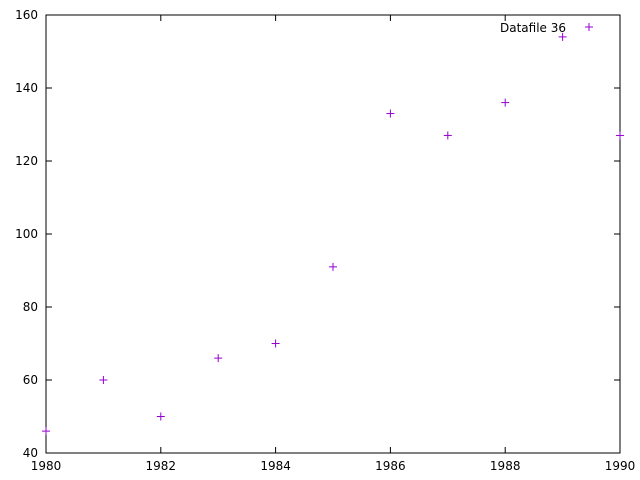  I want to click on y-tick-label: 60, so click(30, 380).